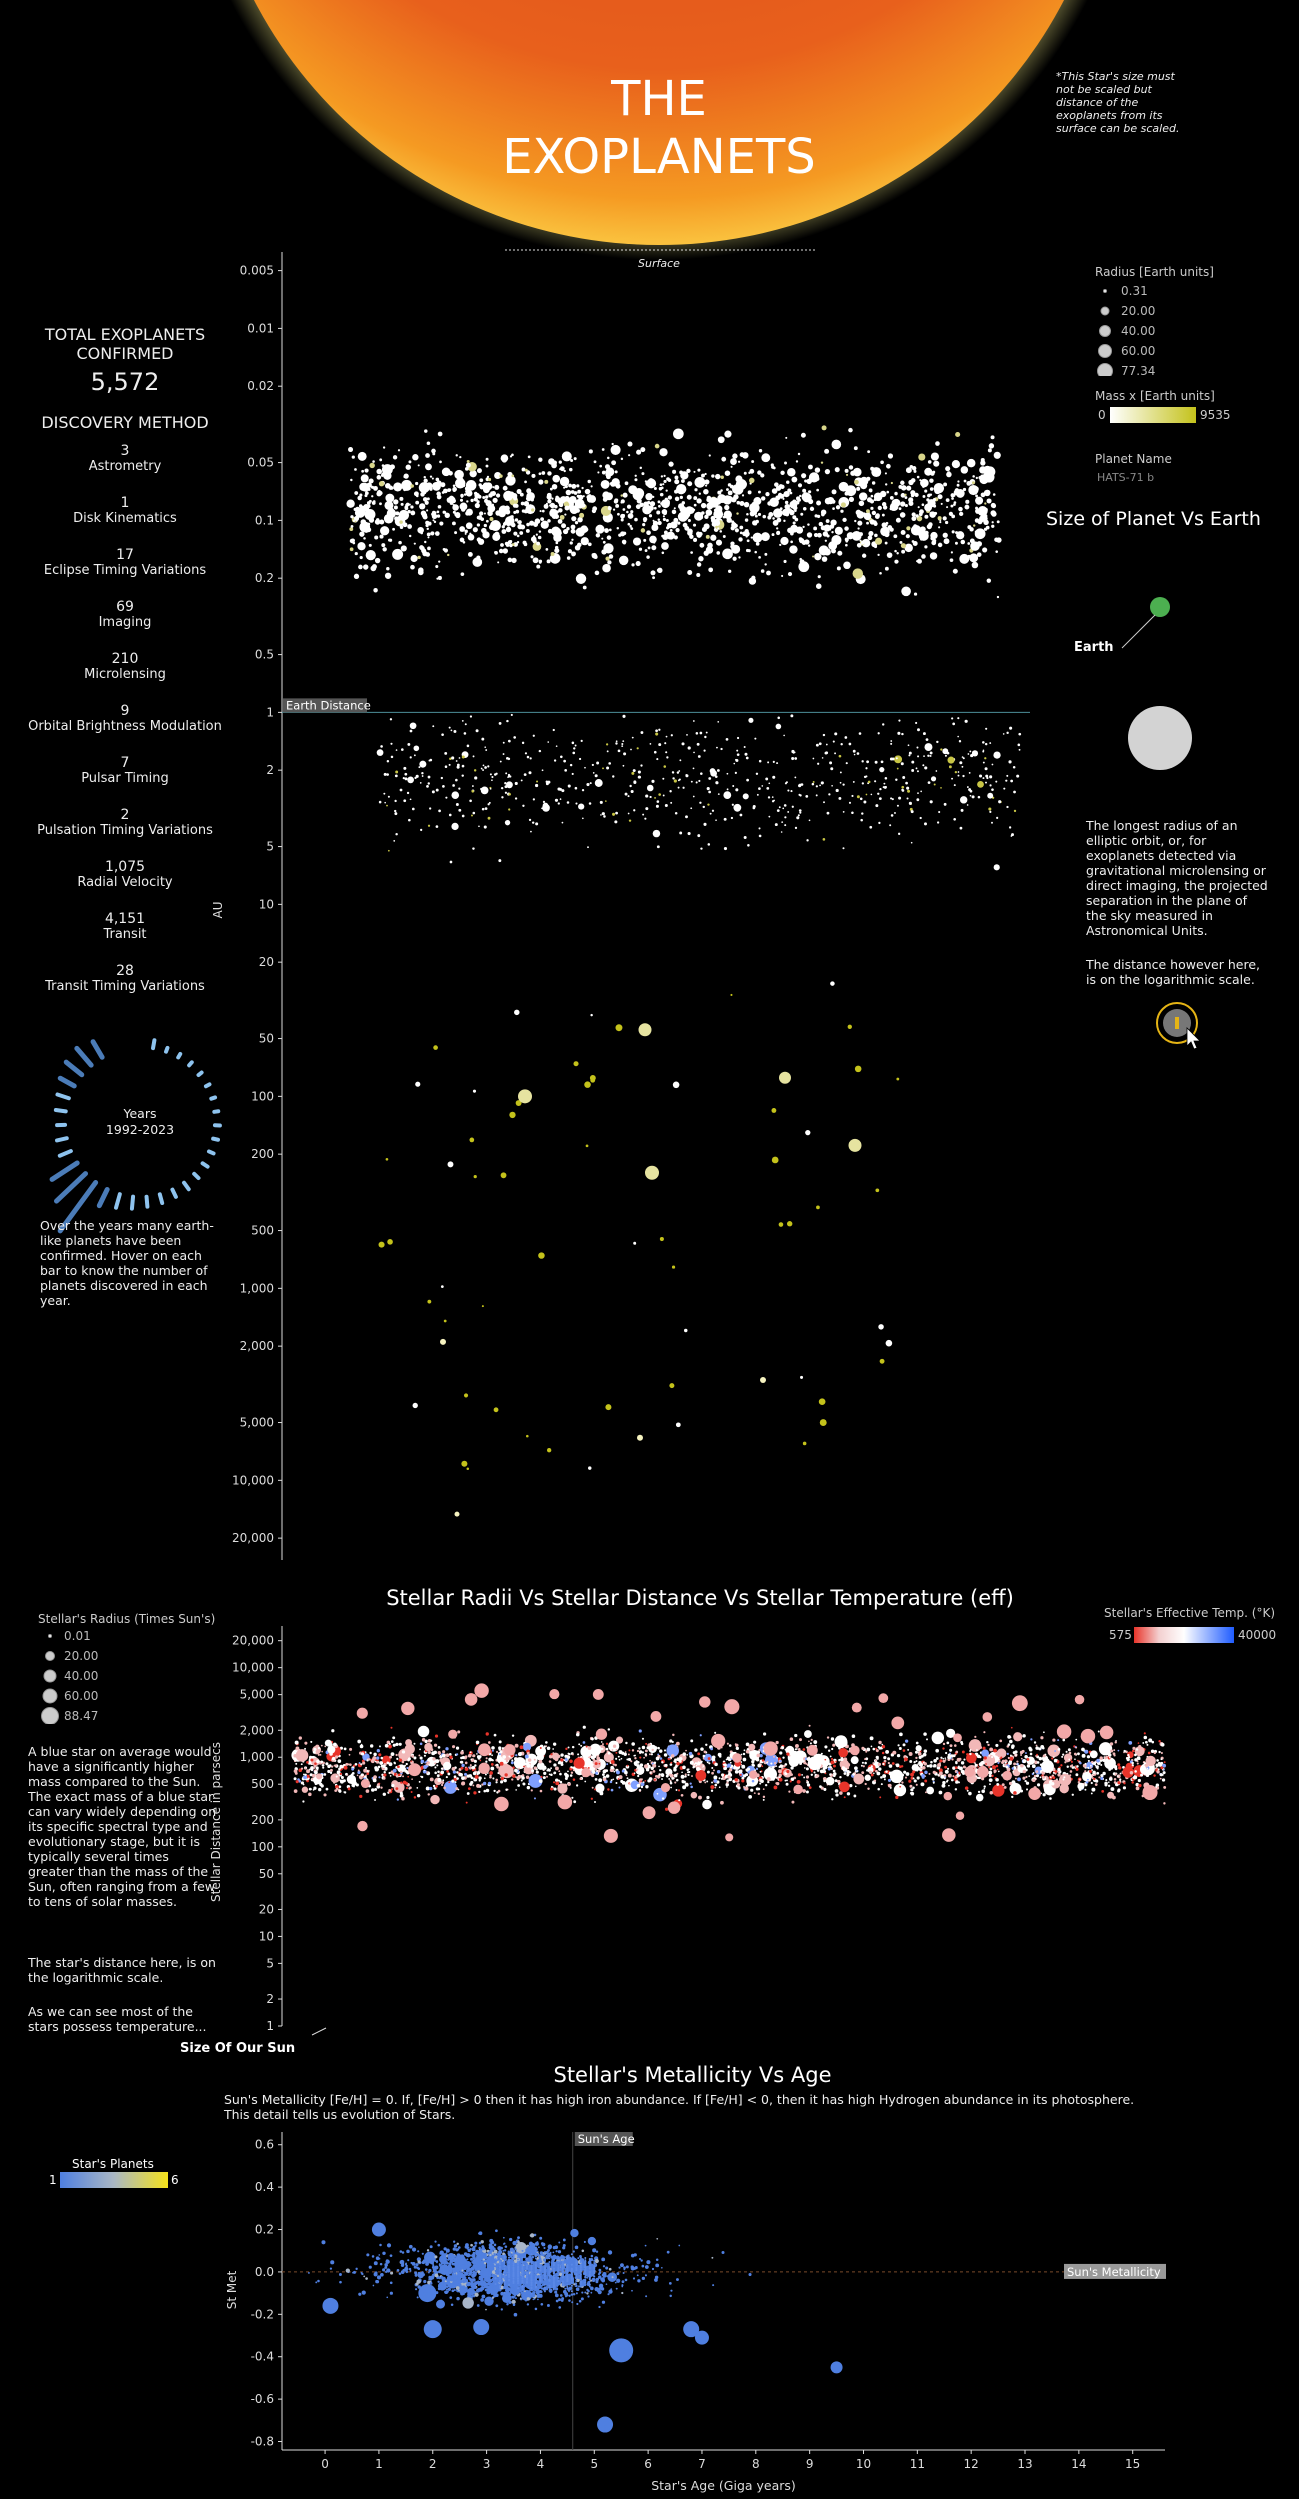  What do you see at coordinates (1138, 370) in the screenshot?
I see `radius-legend-label: 77.34` at bounding box center [1138, 370].